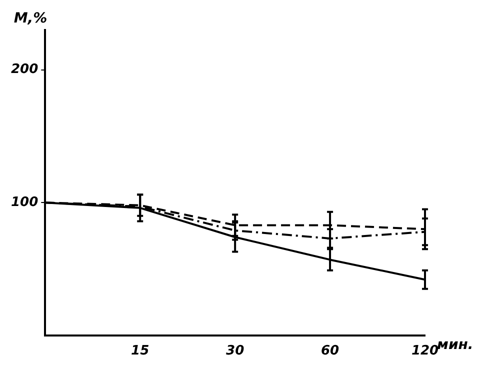 The width and height of the screenshot is (500, 368). Describe the element at coordinates (235, 351) in the screenshot. I see `x-tick-label: 30` at that location.